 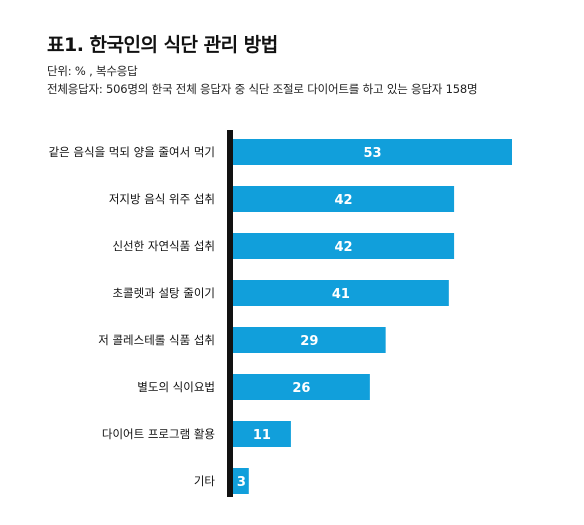 I want to click on value-label-5: 26, so click(x=301, y=388).